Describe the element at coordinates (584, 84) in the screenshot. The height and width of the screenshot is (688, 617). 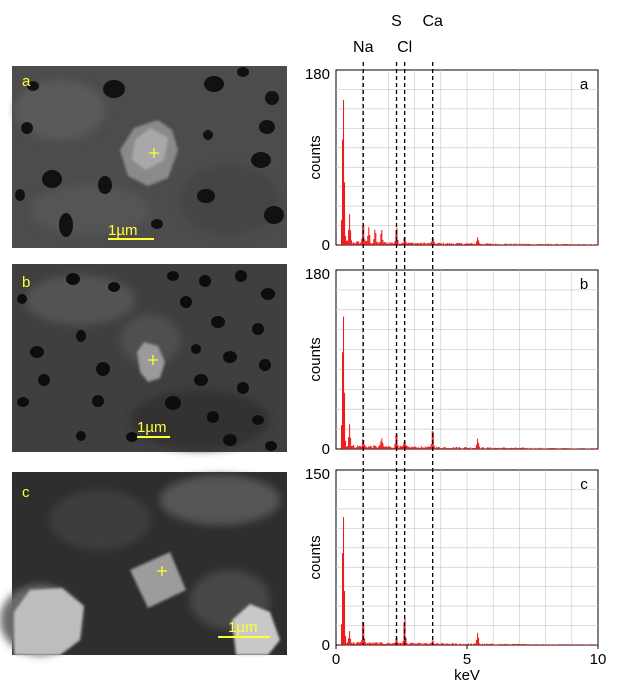
I see `spectrum-panel-label: a` at that location.